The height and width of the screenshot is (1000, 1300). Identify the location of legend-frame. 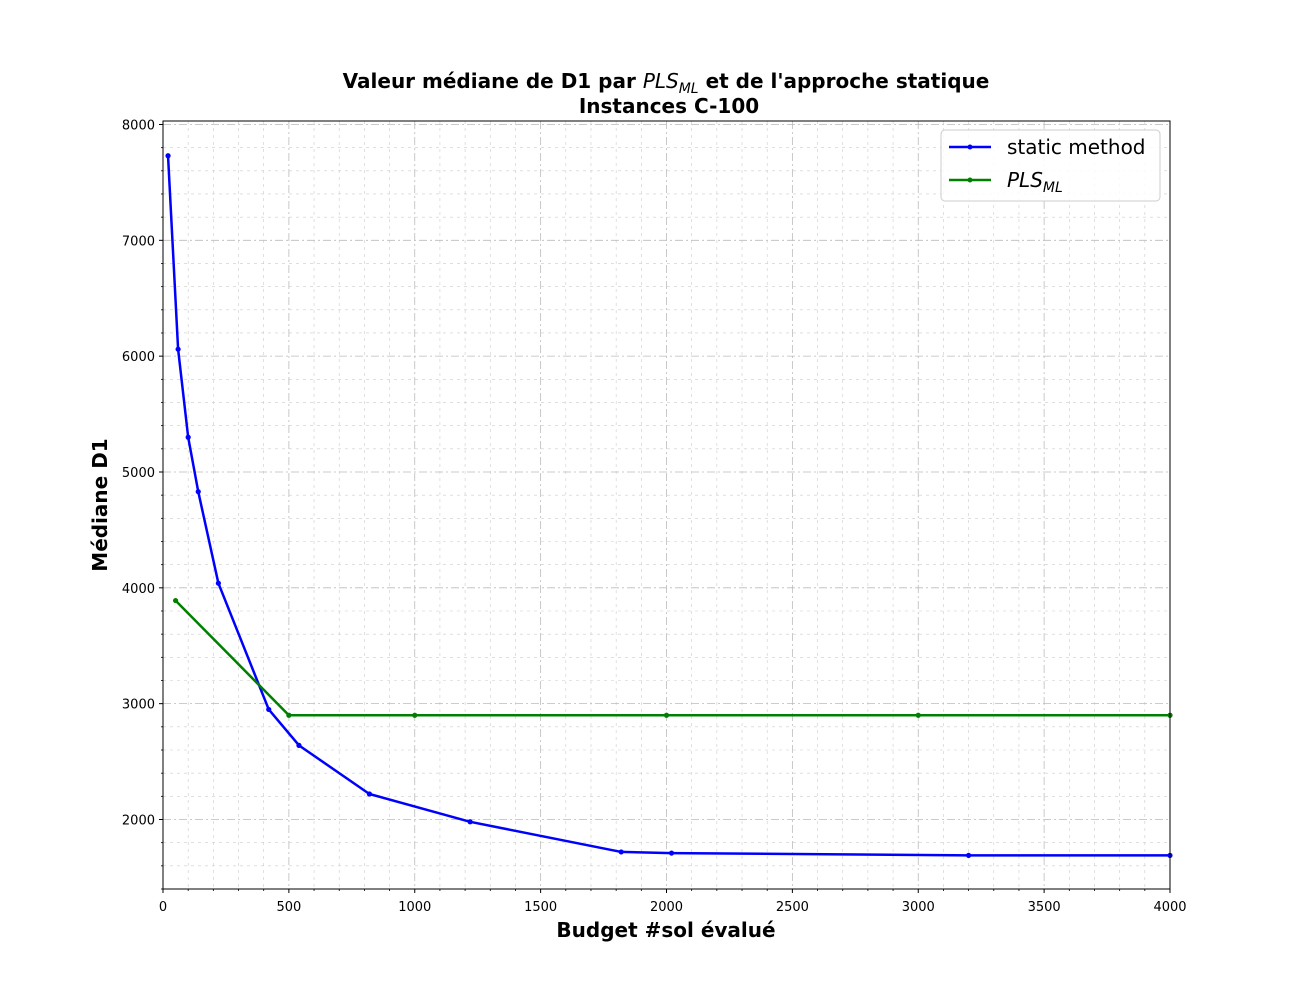
(1050, 165).